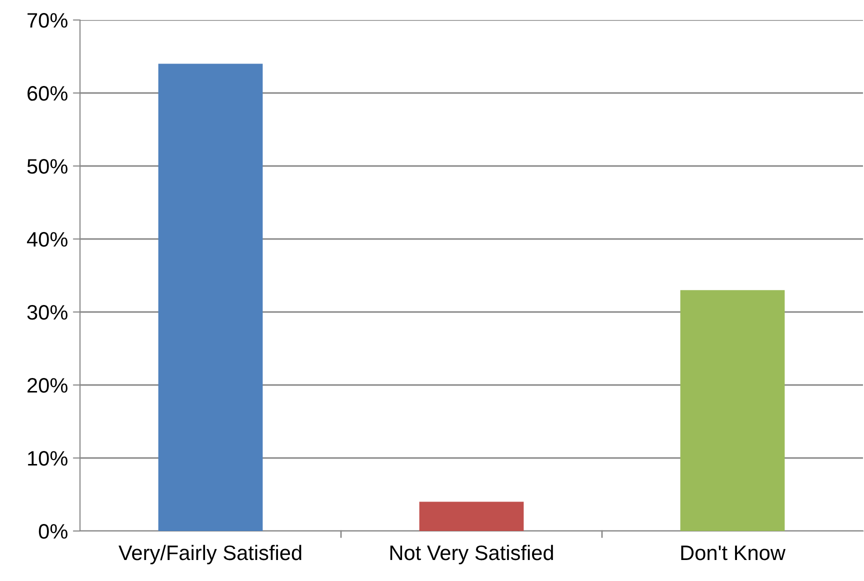  I want to click on y-tick-label: 30%, so click(47, 312).